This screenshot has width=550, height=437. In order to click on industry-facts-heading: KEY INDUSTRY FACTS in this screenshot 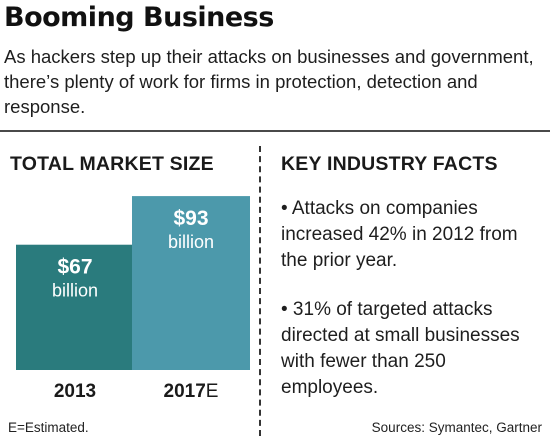, I will do `click(389, 164)`.